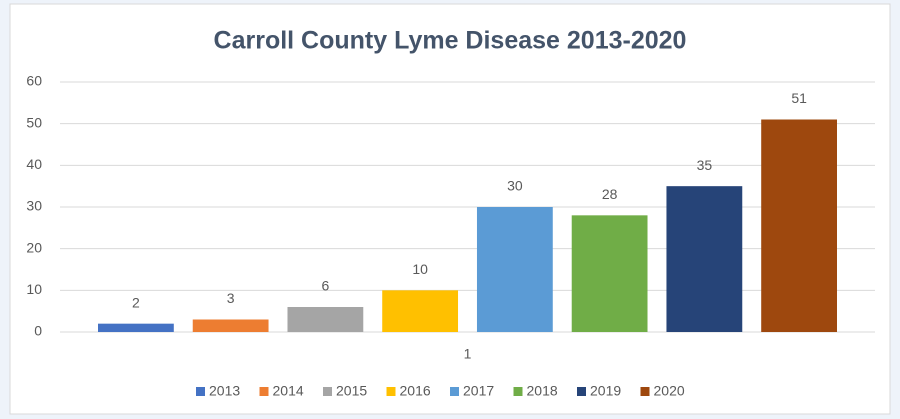  I want to click on data-label: 6, so click(325, 286).